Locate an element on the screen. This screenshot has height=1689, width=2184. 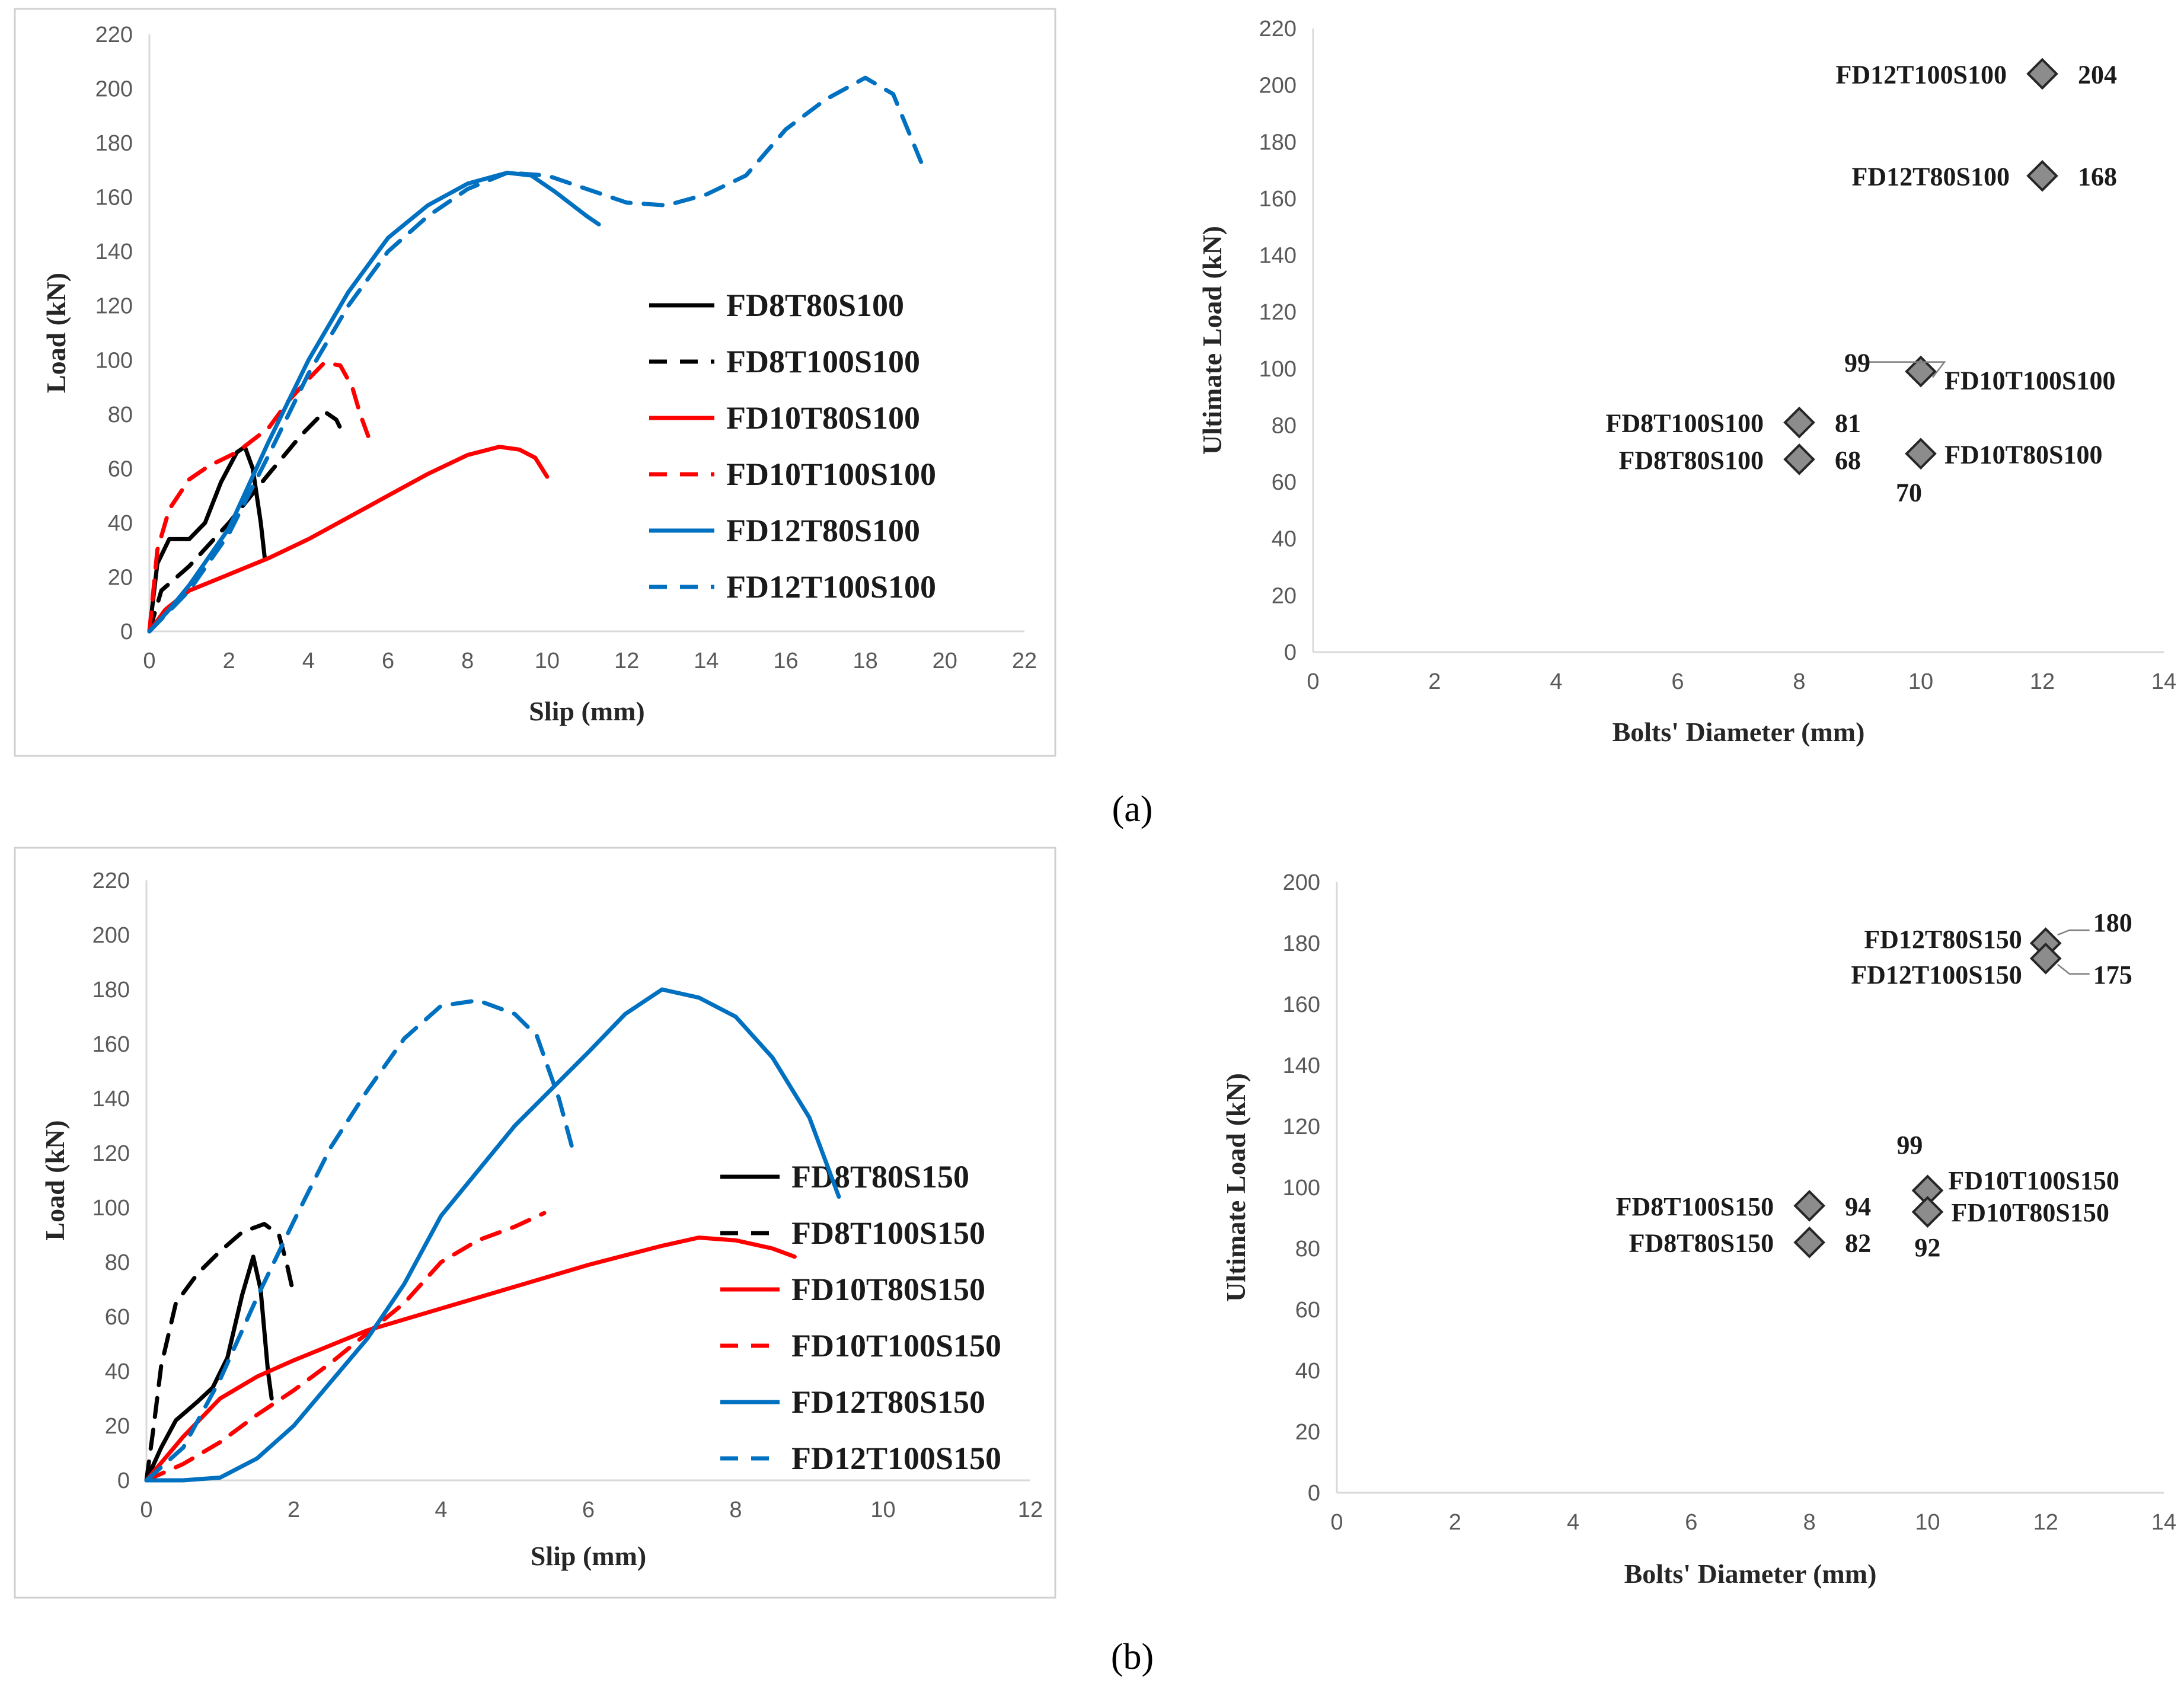
data-point-value: 175 is located at coordinates (2113, 974).